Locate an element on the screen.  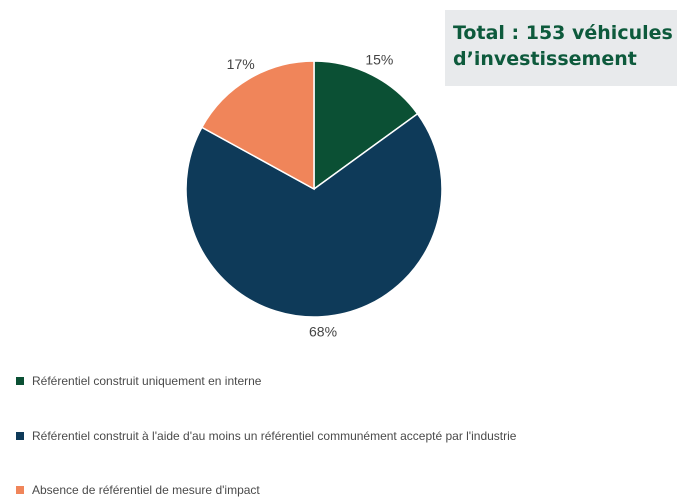
legend-swatch-internal is located at coordinates (20, 381).